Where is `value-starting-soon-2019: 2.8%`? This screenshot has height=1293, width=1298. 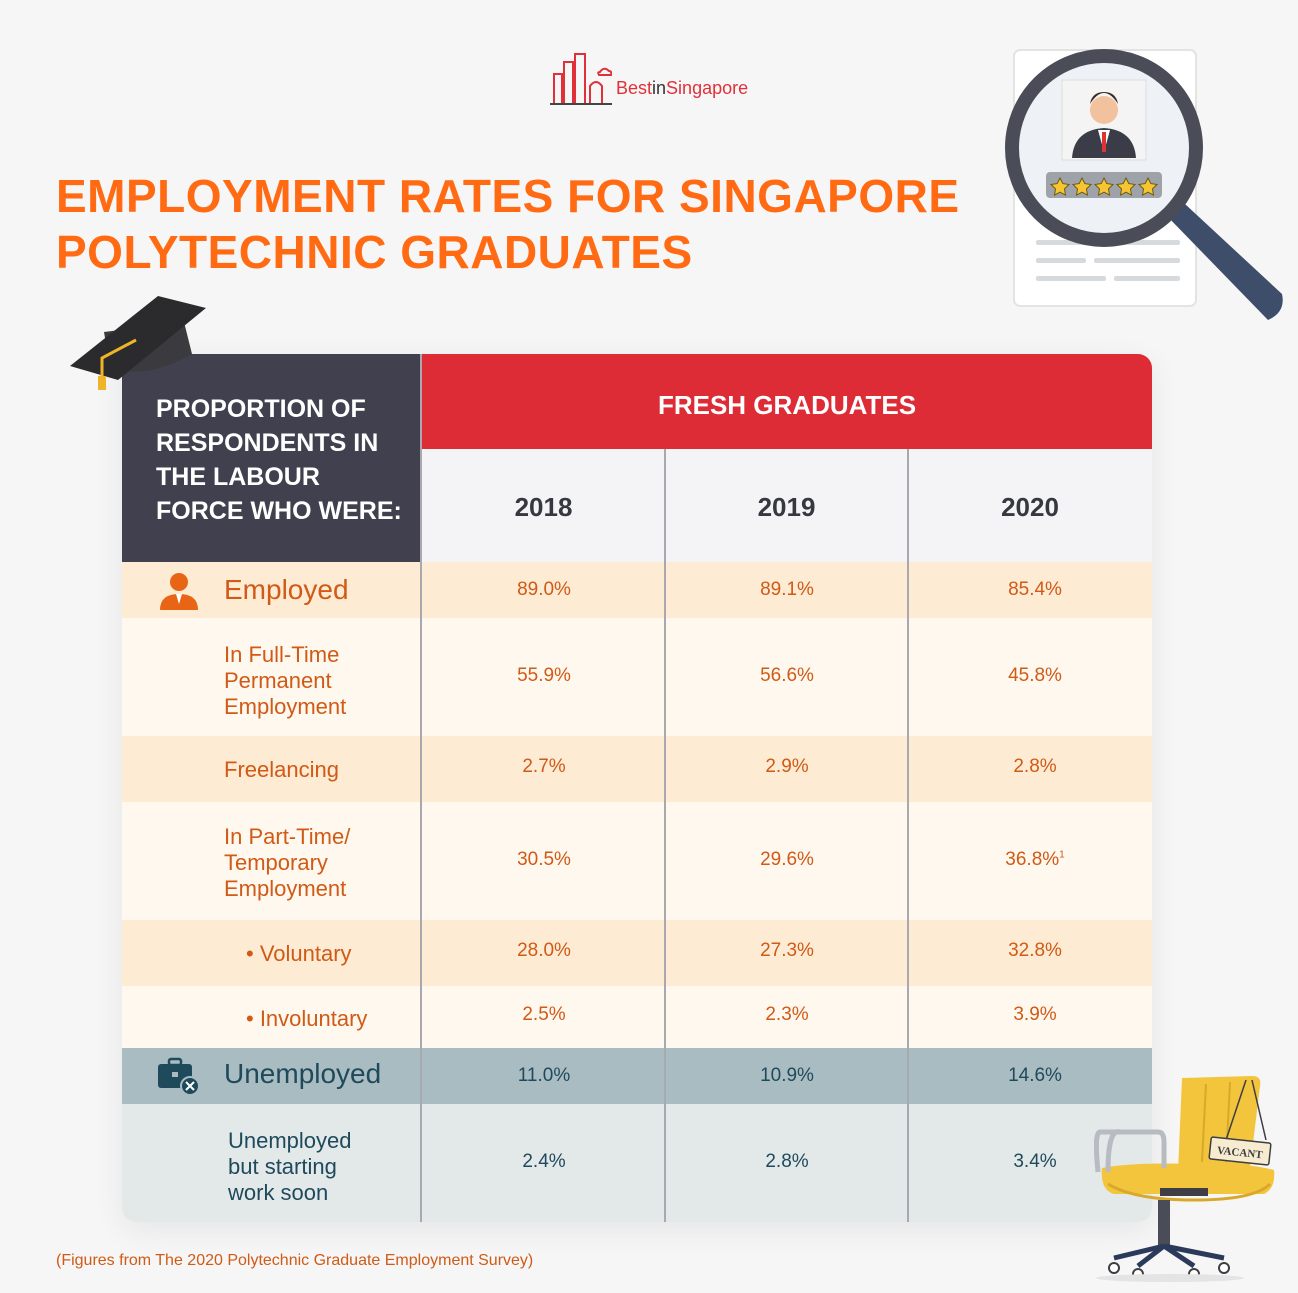
value-starting-soon-2019: 2.8% is located at coordinates (787, 1161).